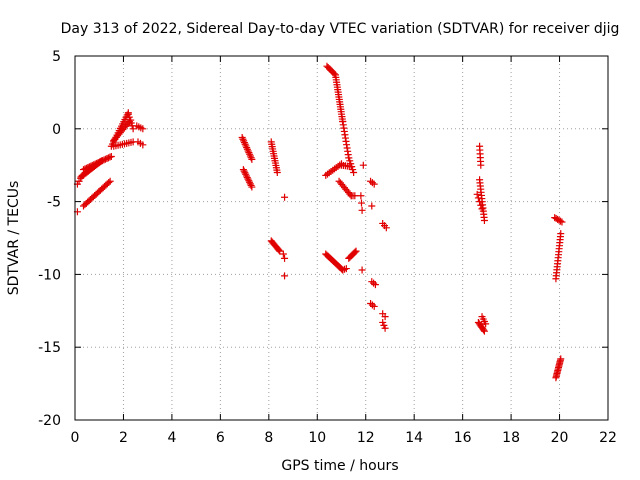  What do you see at coordinates (608, 438) in the screenshot?
I see `x-tick-label: 22` at bounding box center [608, 438].